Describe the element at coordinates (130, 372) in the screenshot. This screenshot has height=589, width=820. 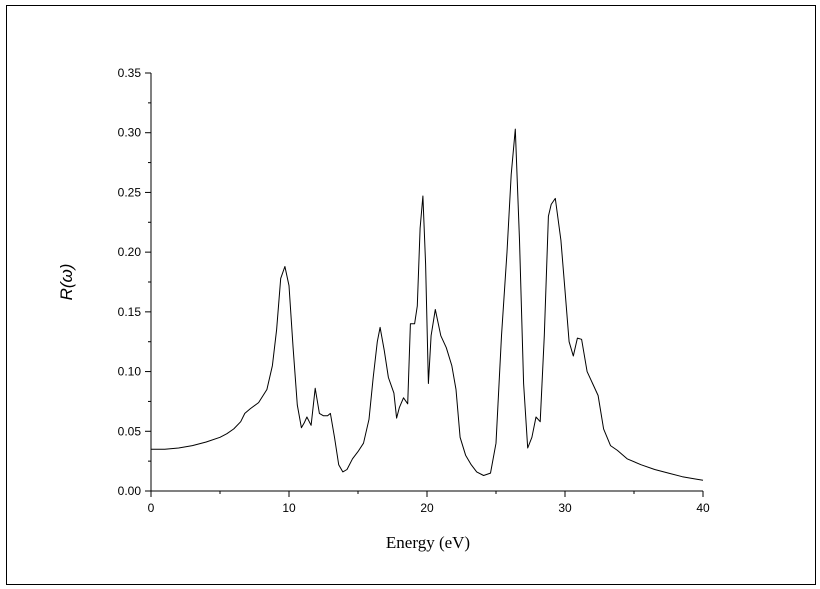
I see `y-tick-label: 0.10` at that location.